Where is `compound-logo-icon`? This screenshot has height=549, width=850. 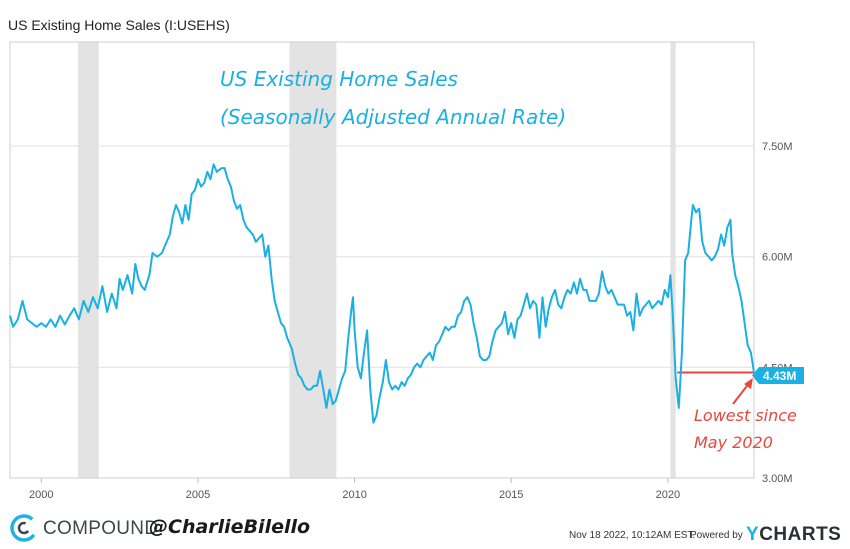 compound-logo-icon is located at coordinates (24, 528).